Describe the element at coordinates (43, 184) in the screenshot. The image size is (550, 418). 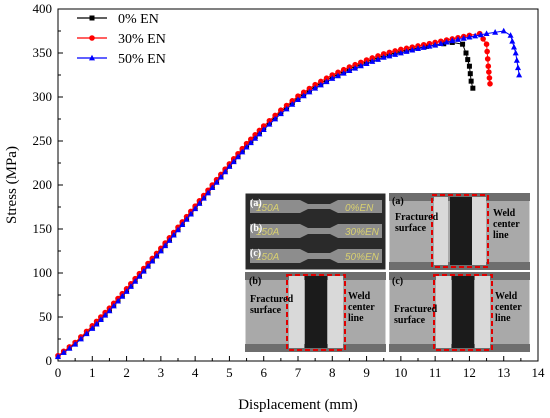
I see `y-tick-label: 200` at that location.